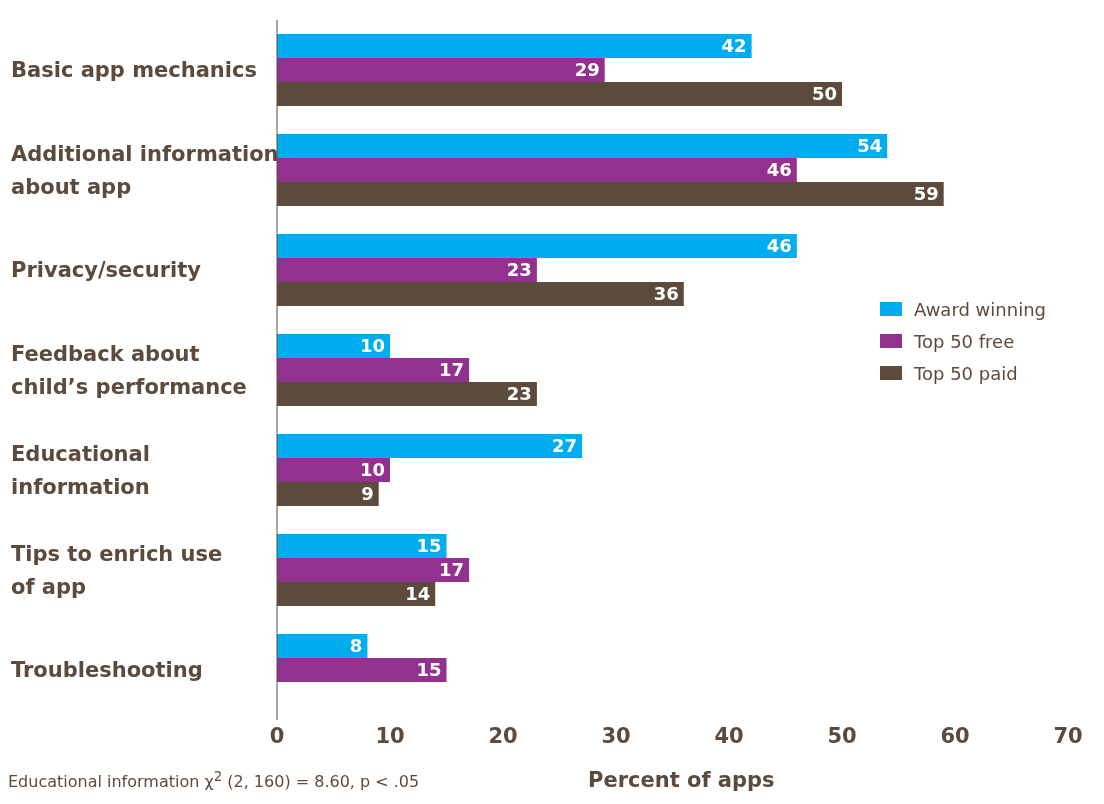  What do you see at coordinates (145, 170) in the screenshot?
I see `y-tick-label: Additional information about app` at bounding box center [145, 170].